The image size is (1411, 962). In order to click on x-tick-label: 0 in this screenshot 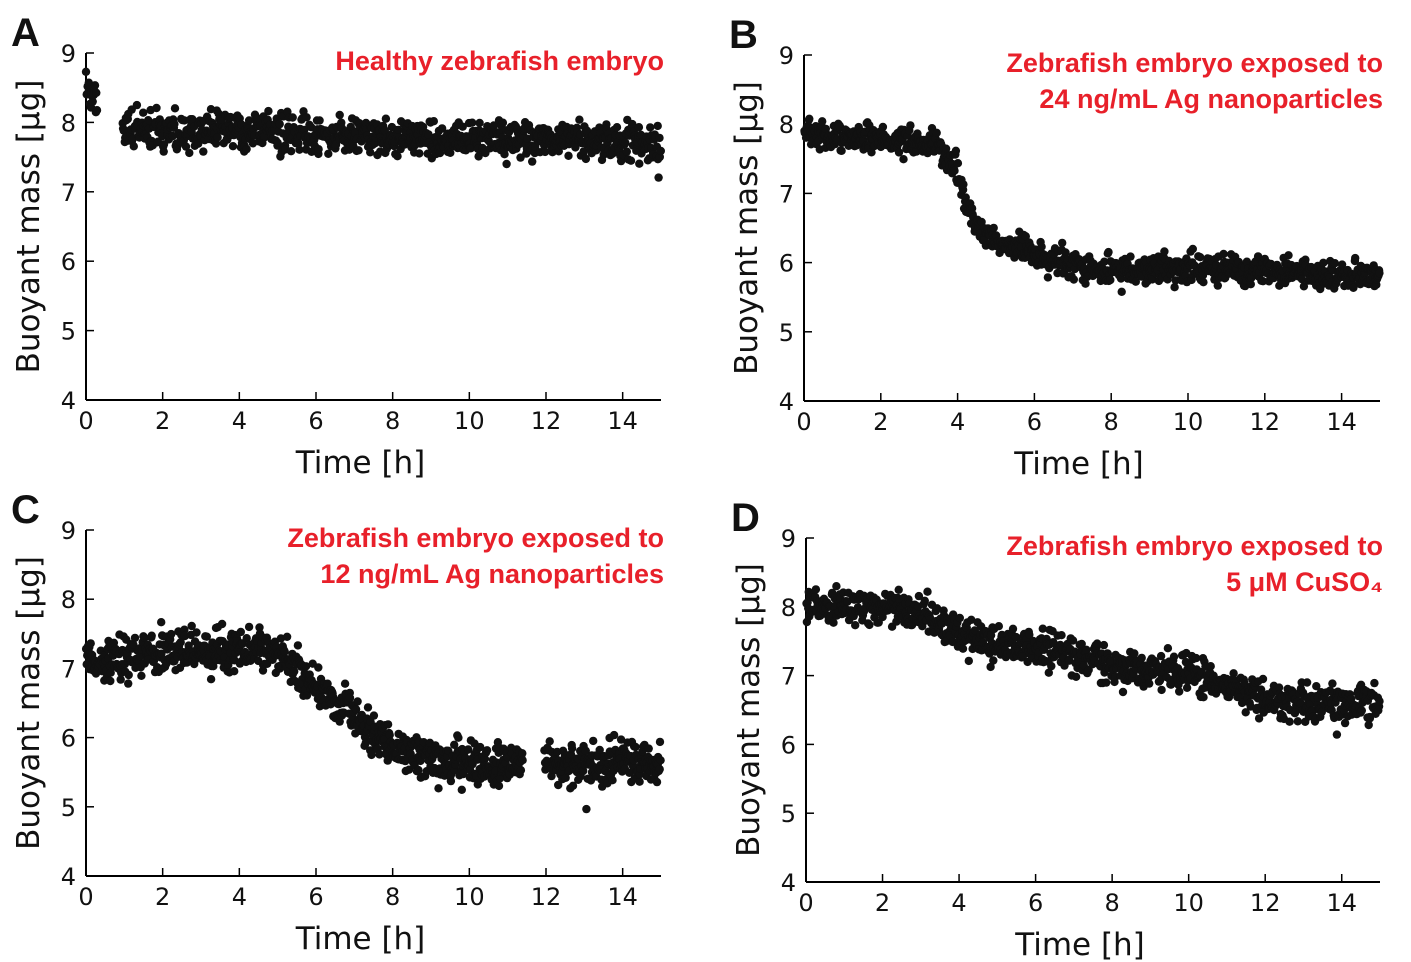, I will do `click(805, 903)`.